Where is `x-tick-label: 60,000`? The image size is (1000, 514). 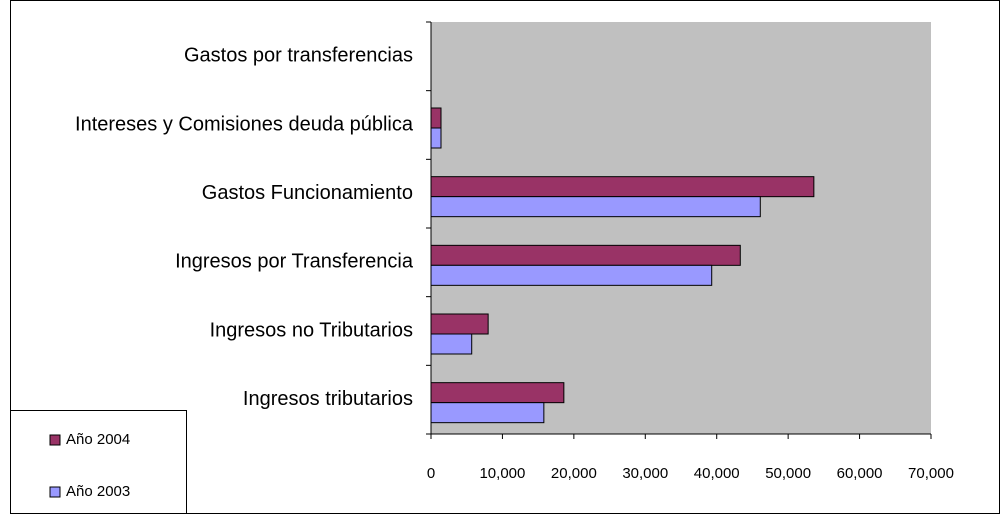
x-tick-label: 60,000 is located at coordinates (860, 473).